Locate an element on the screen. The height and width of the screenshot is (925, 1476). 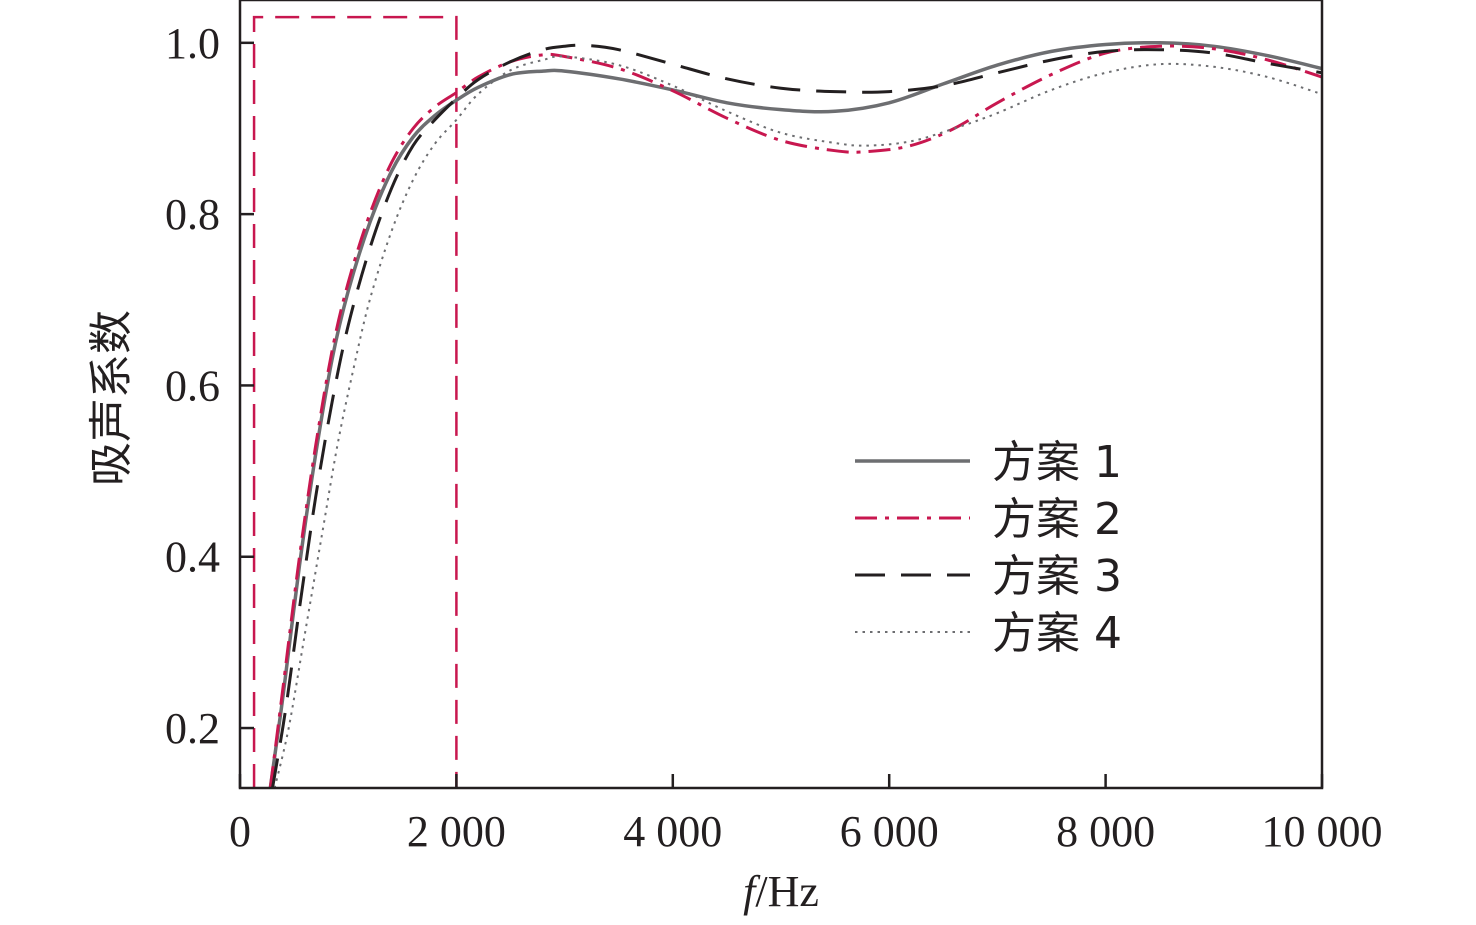
y-axis-title: 吸声系数 is located at coordinates (111, 398).